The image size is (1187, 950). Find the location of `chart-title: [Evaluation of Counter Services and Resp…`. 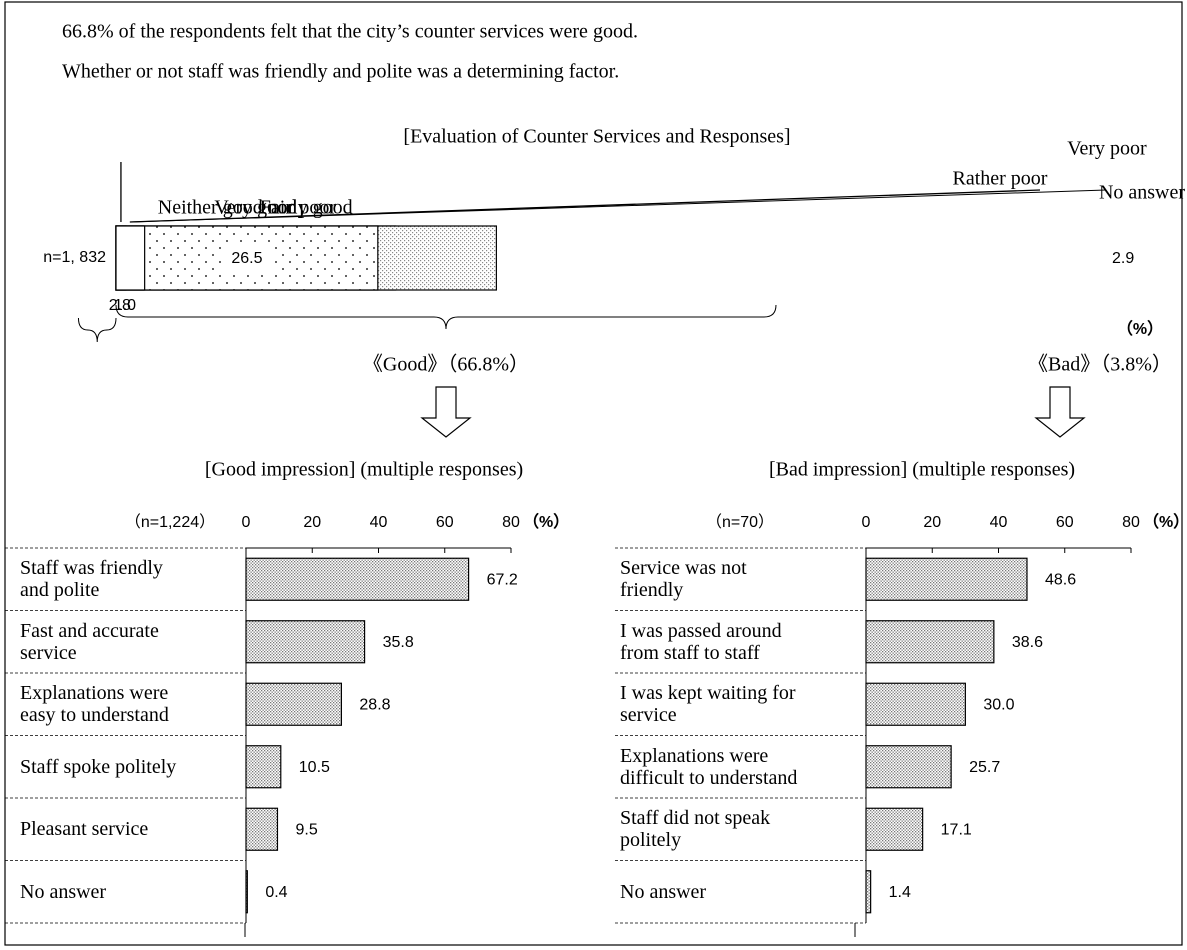

chart-title: [Evaluation of Counter Services and Resp… is located at coordinates (596, 137).